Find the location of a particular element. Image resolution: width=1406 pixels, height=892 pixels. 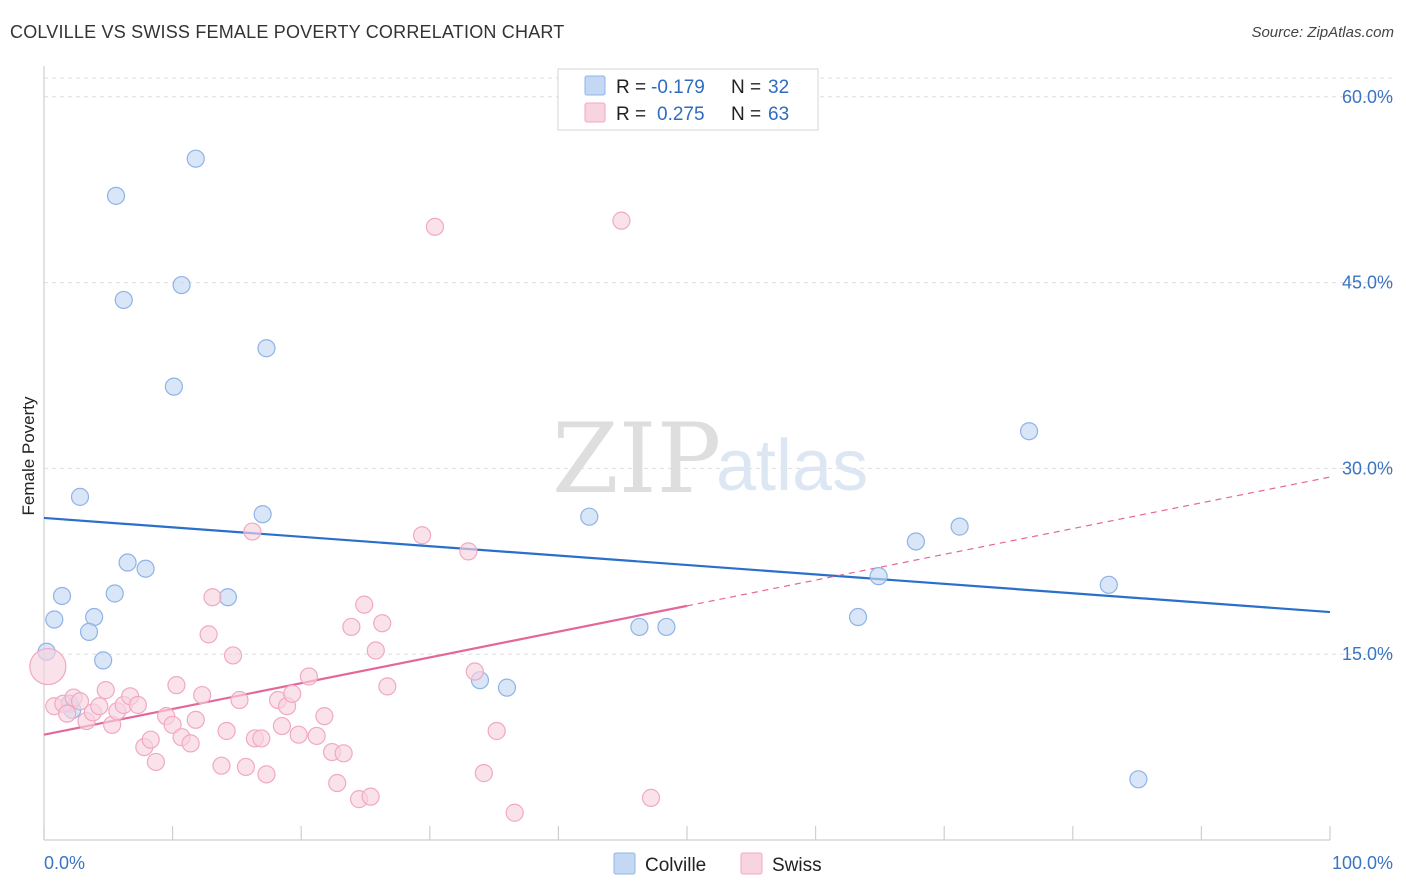

legend-r-label-swiss: R = is located at coordinates (631, 114).